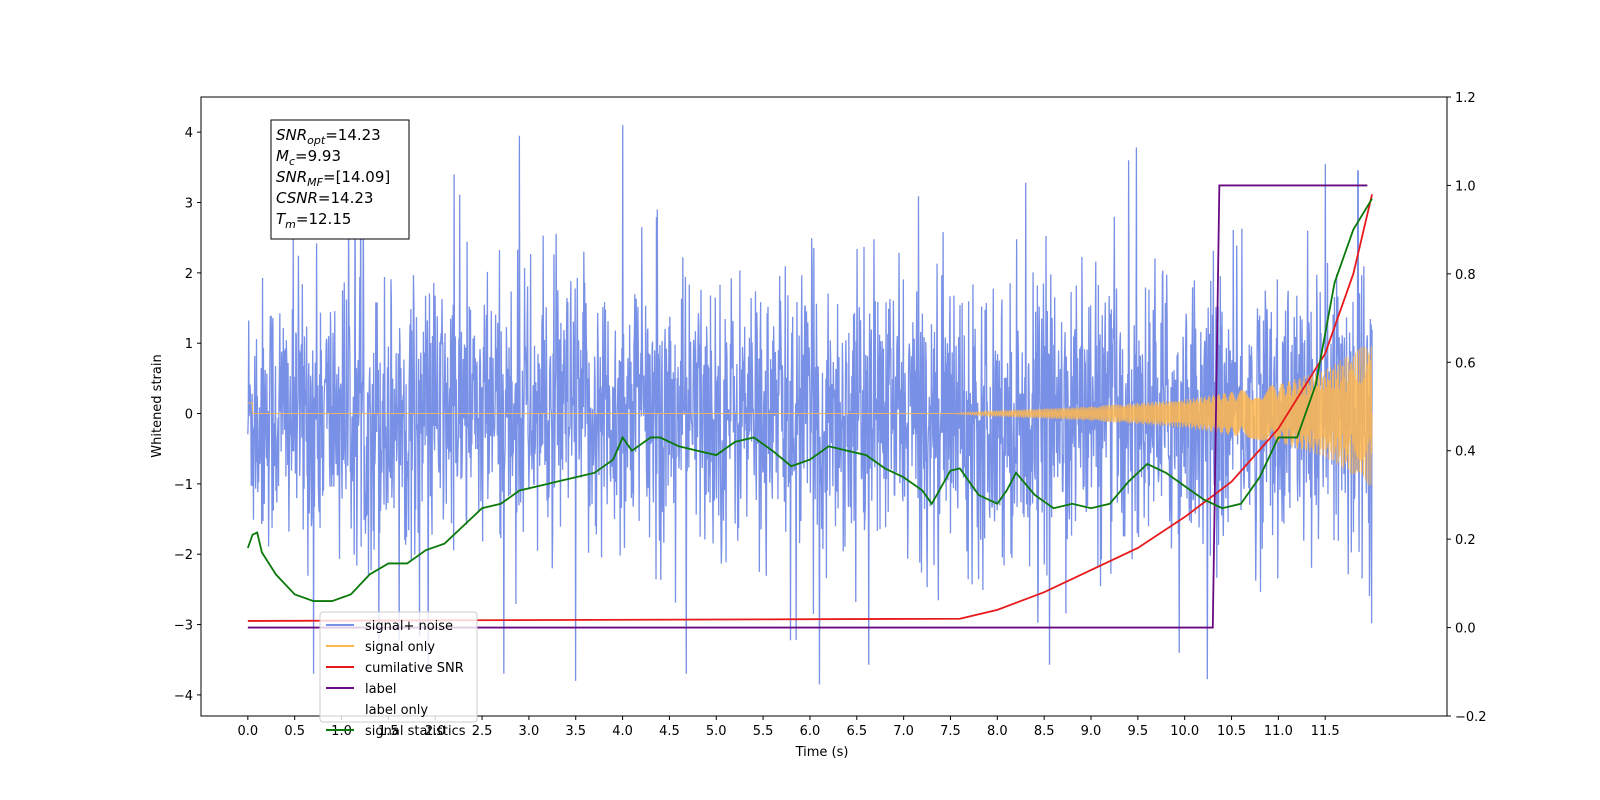  What do you see at coordinates (529, 731) in the screenshot?
I see `x-tick-label: 3.0` at bounding box center [529, 731].